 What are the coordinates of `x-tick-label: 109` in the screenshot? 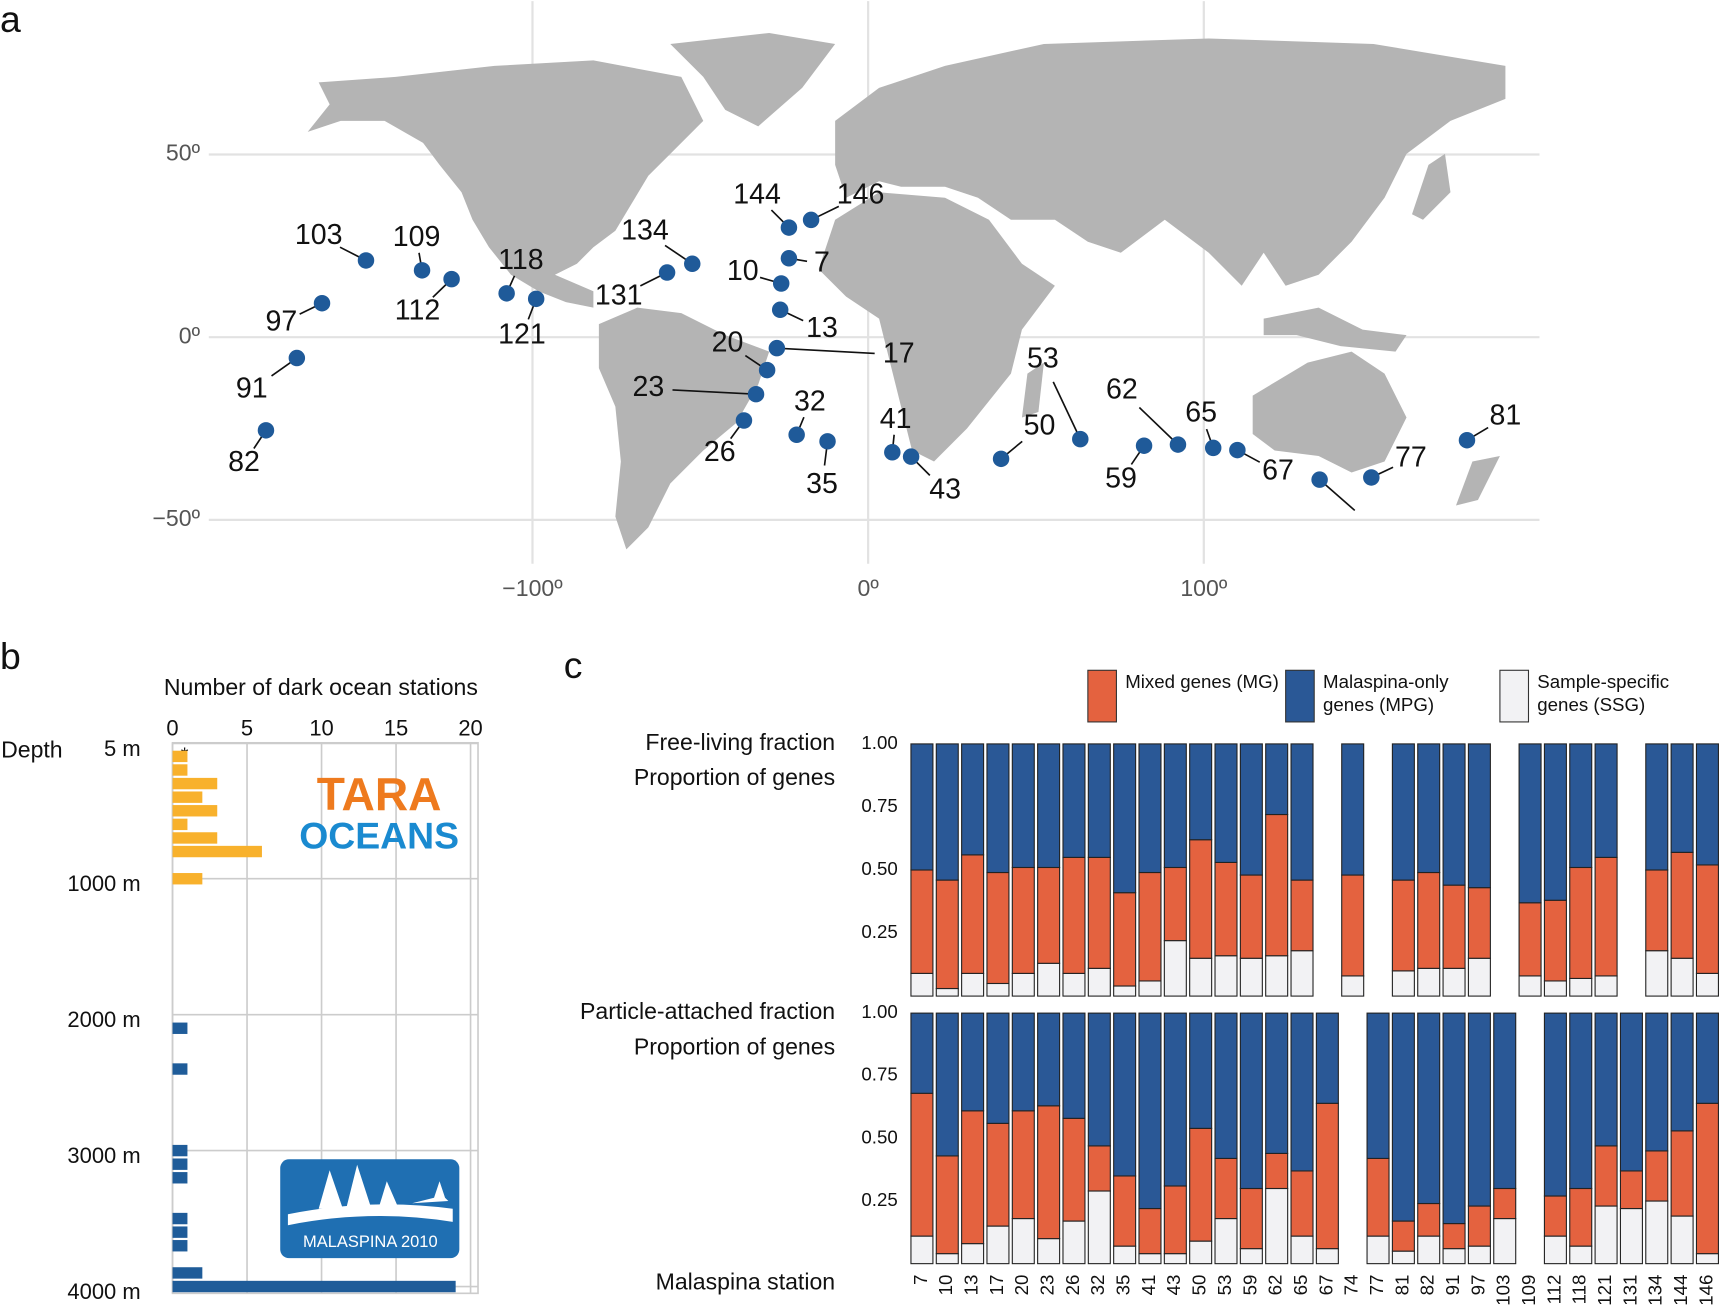 It's located at (1528, 1290).